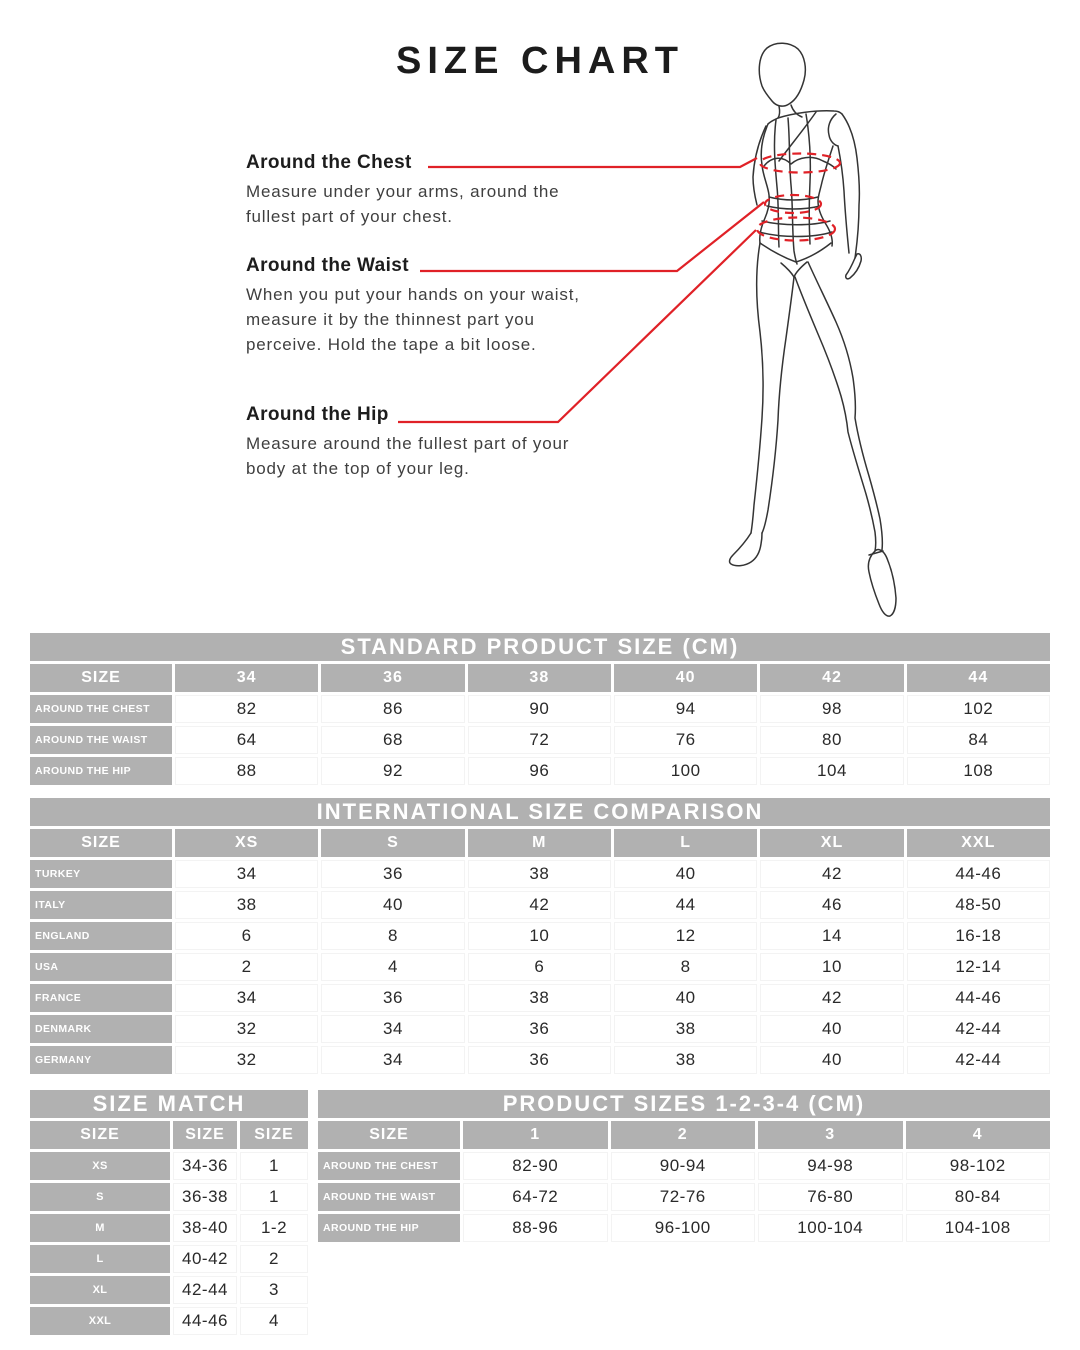 This screenshot has height=1350, width=1080. I want to click on table-row: AROUND THE HIP 88-96 96-100 100-104 104-108, so click(684, 1228).